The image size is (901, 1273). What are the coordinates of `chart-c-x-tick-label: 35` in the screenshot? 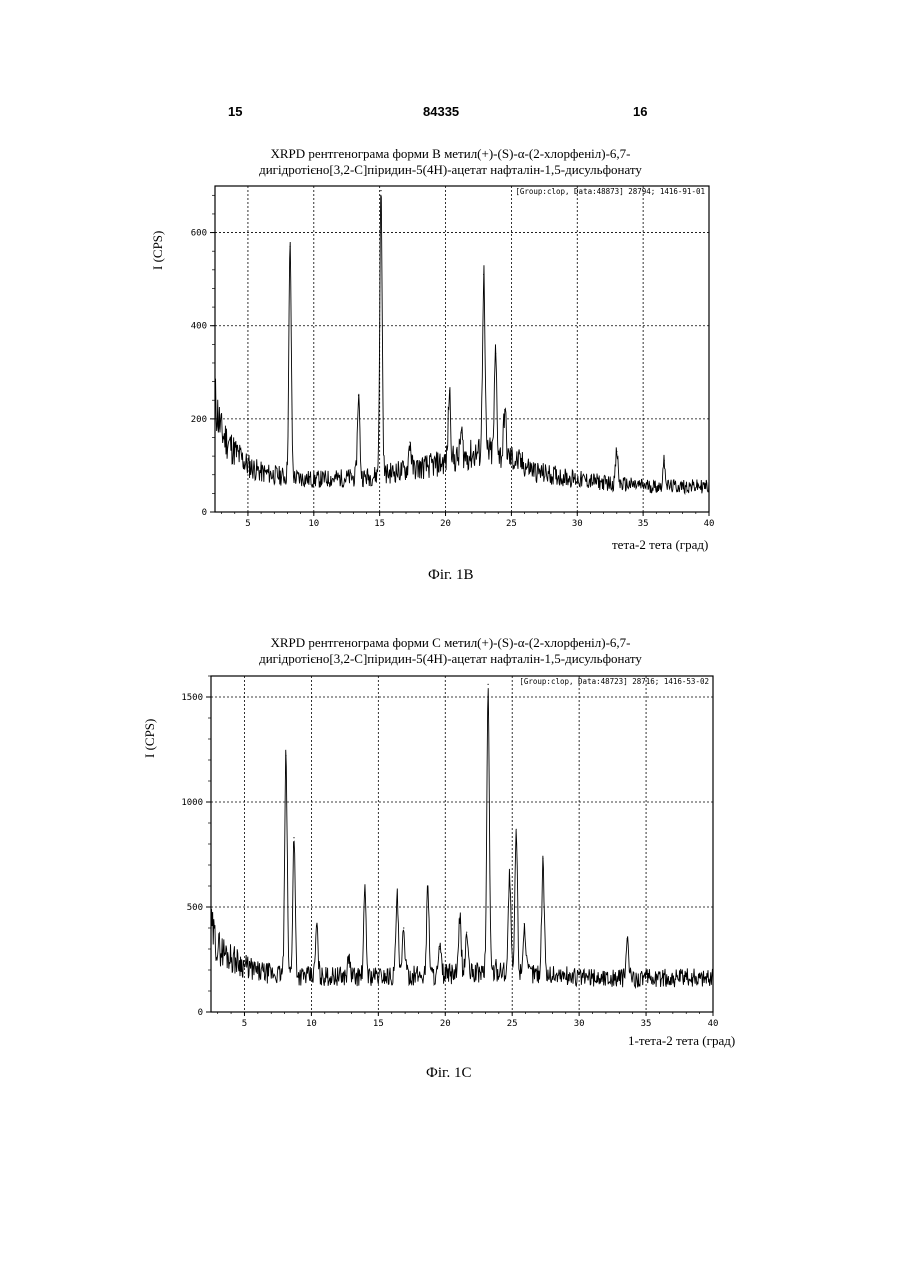 It's located at (646, 1024).